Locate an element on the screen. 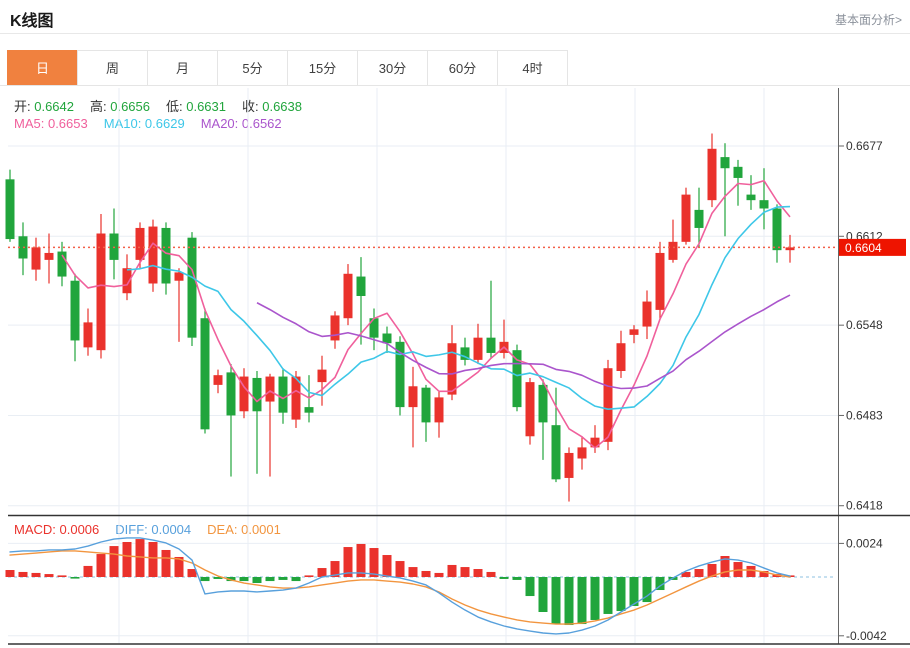 This screenshot has height=648, width=910. period-tab-bar: 日周月 5分 15分 30分 60分 4时 is located at coordinates (287, 68).